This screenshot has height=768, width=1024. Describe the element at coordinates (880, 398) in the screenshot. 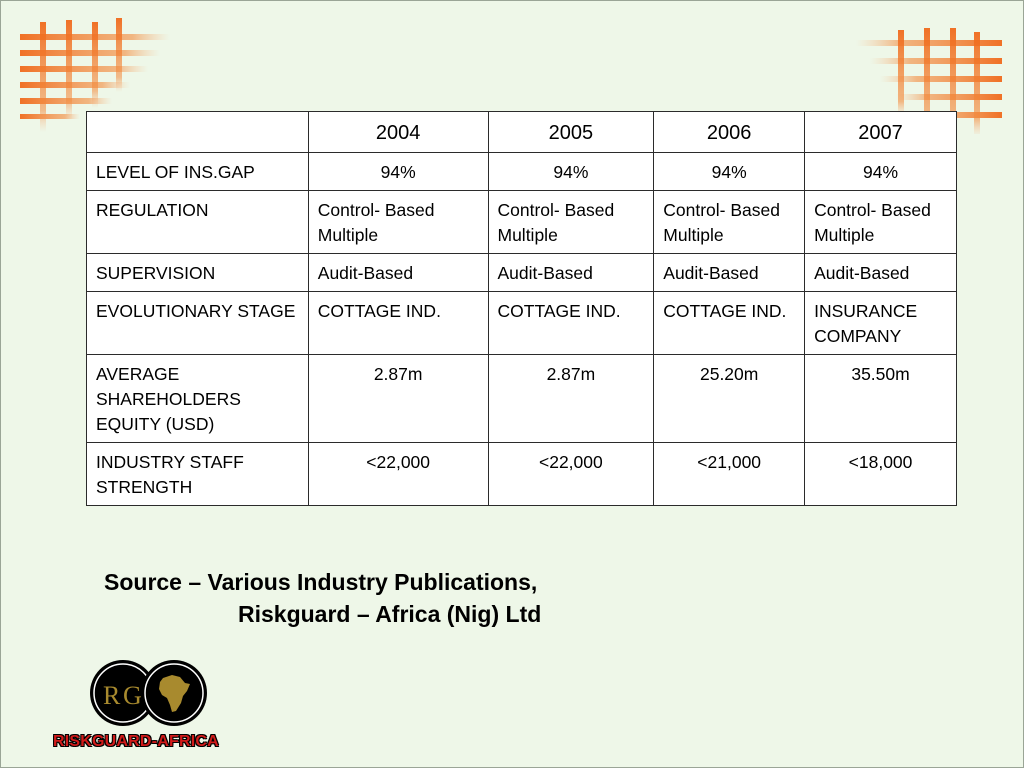

I see `table-cell: 35.50m` at that location.